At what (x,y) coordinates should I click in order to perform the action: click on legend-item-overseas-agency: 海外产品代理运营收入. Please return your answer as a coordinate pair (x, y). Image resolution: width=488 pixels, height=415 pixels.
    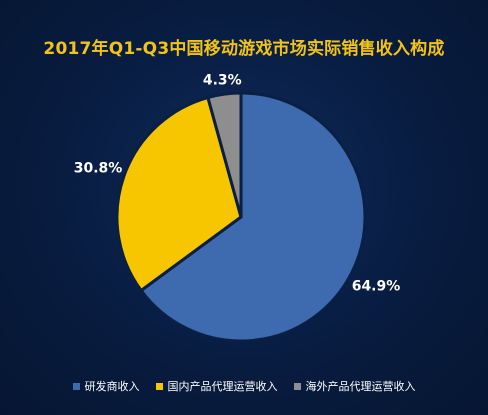
    Looking at the image, I should click on (354, 386).